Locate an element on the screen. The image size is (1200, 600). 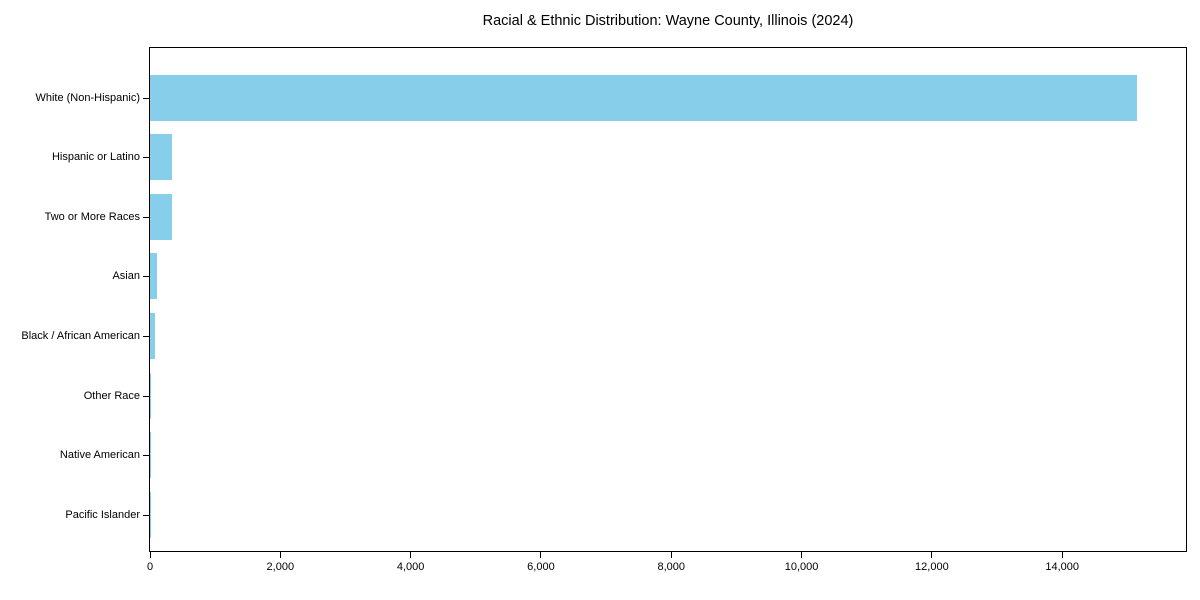
x-tick-label: 2,000 is located at coordinates (280, 567).